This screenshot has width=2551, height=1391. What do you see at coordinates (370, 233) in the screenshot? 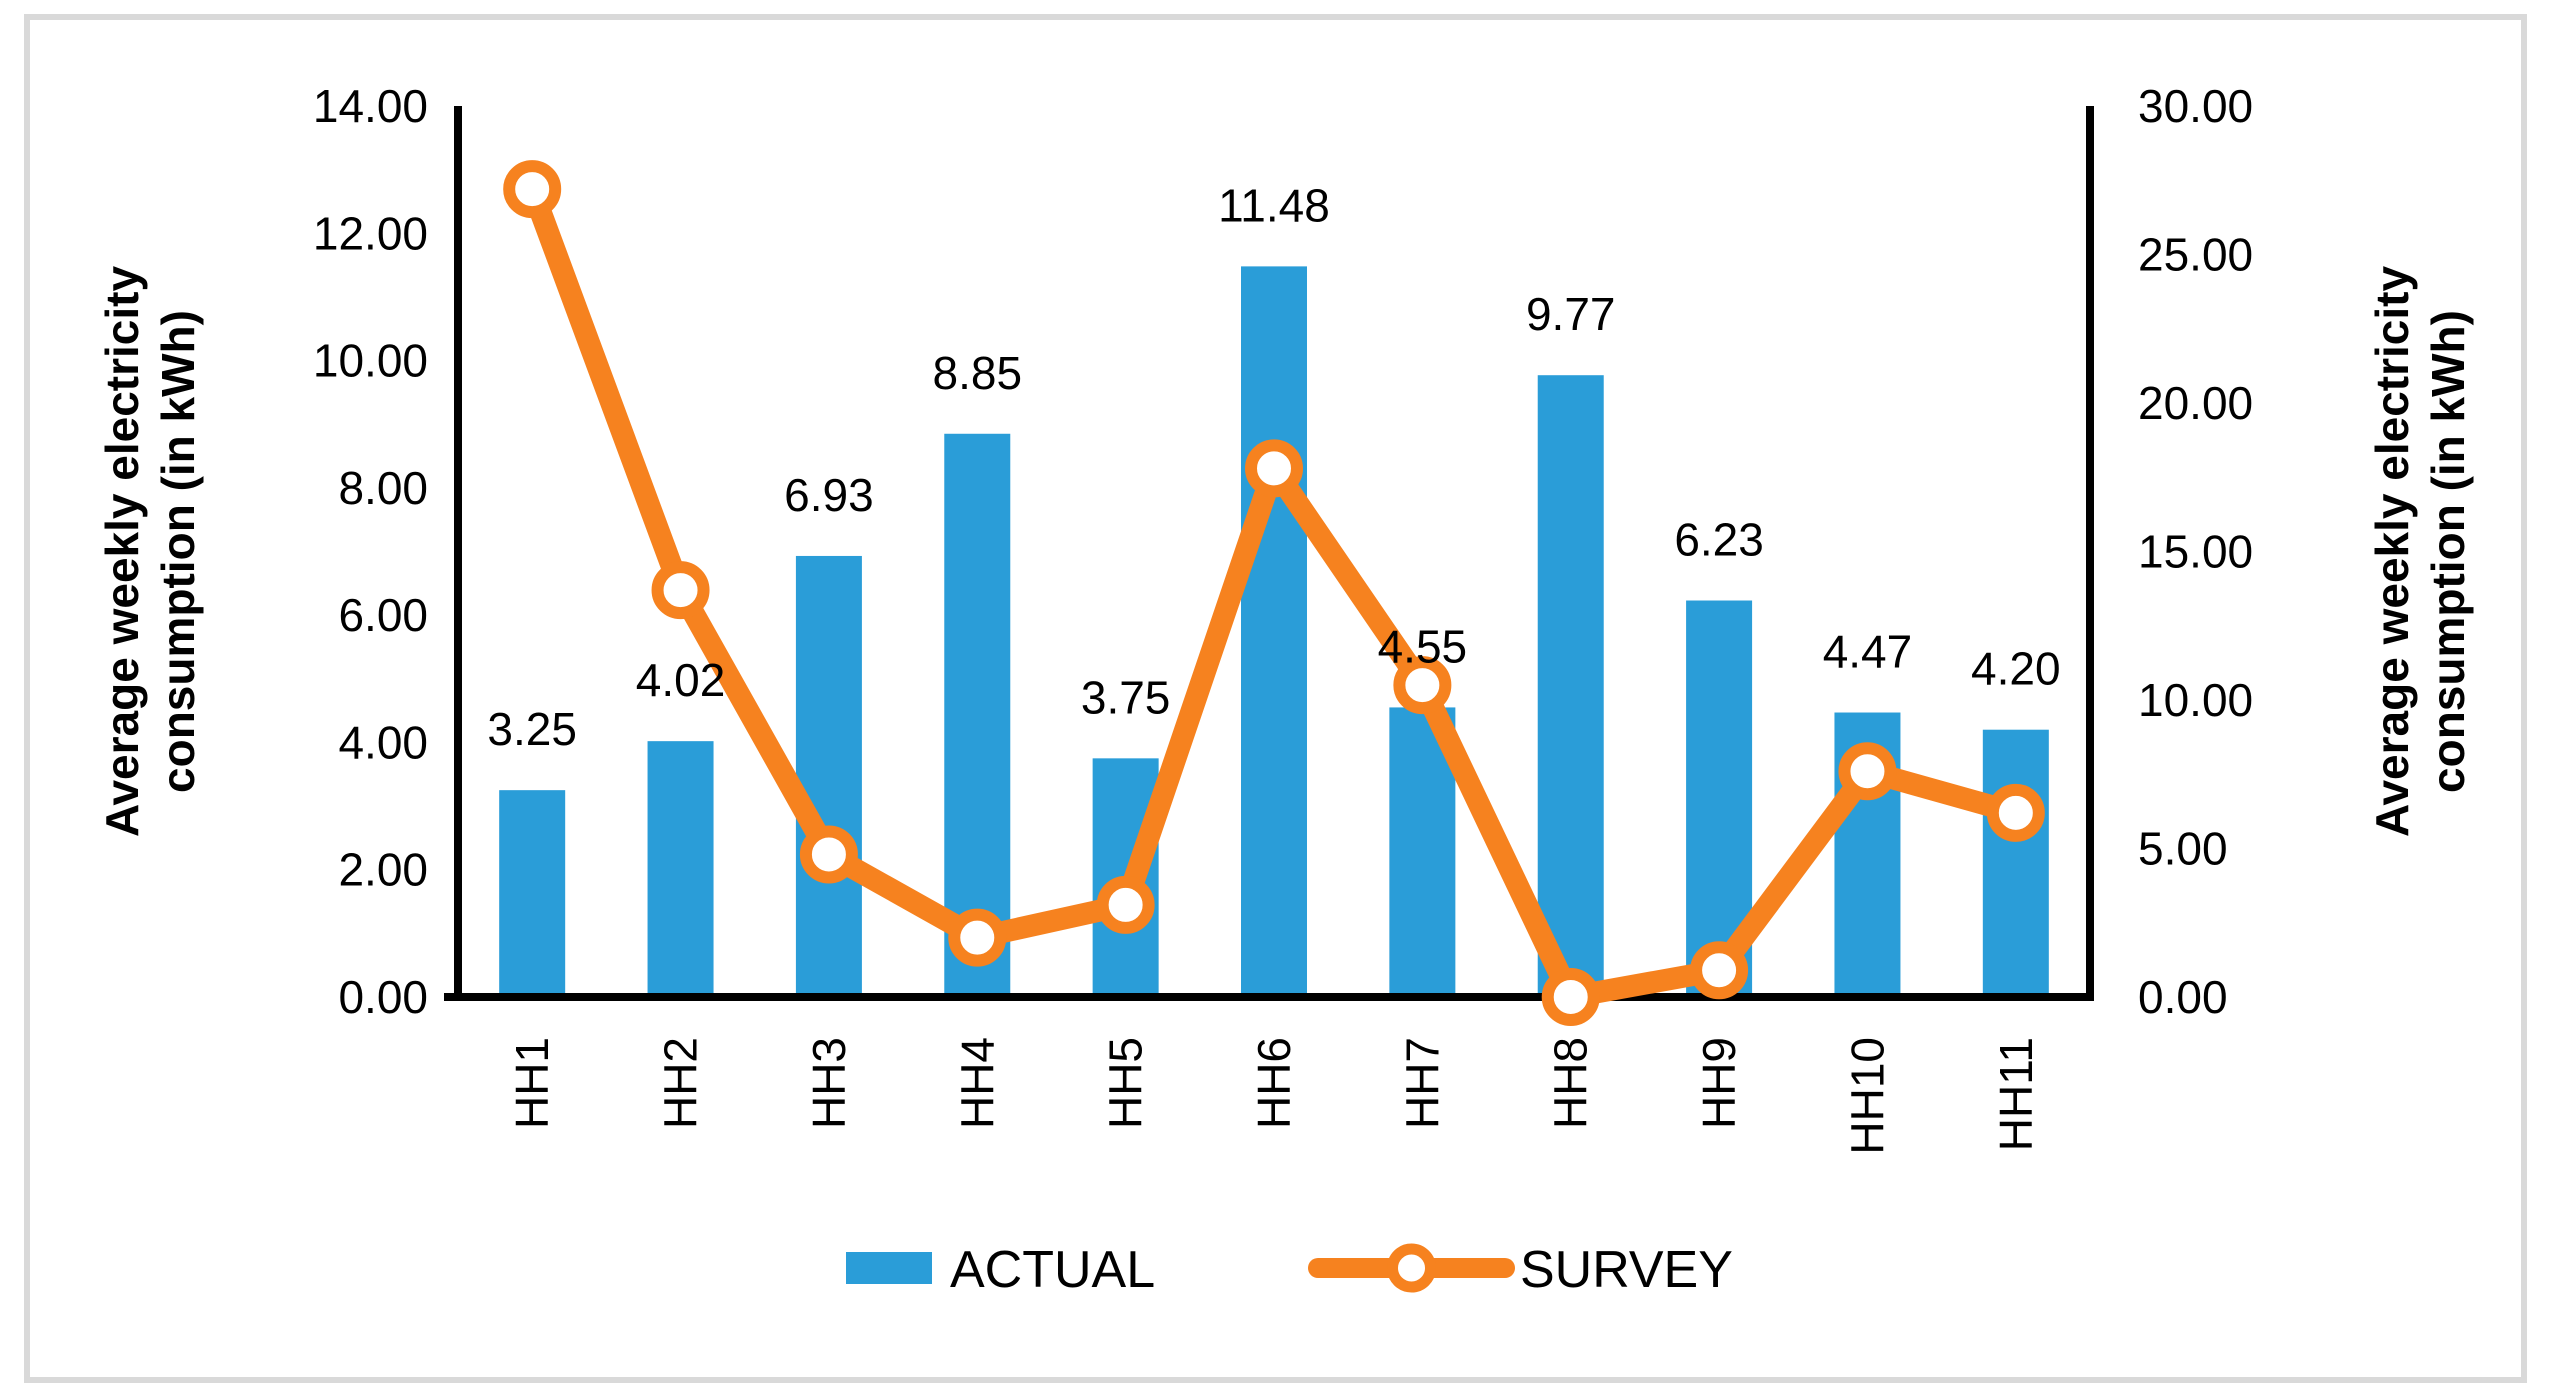
I see `left-axis-tick-label: 12.00` at bounding box center [370, 233].